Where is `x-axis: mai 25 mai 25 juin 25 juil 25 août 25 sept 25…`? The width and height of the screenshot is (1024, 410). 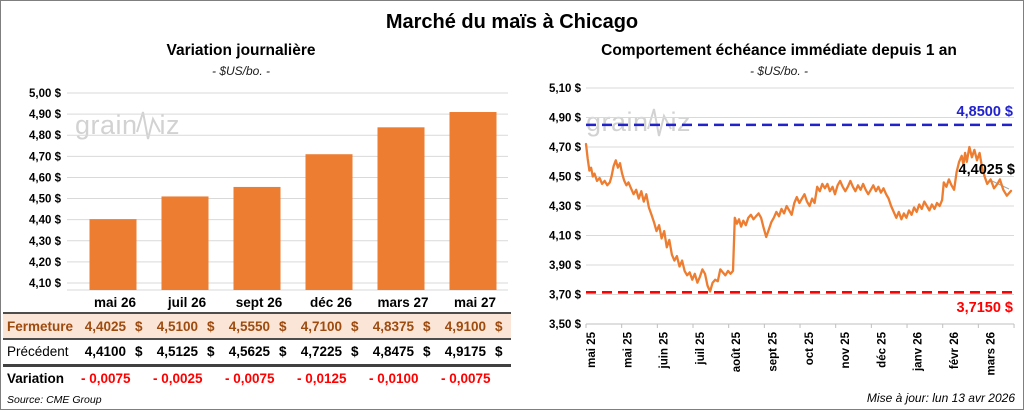
x-axis: mai 25 mai 25 juin 25 juil 25 août 25 sept 25… is located at coordinates (800, 349).